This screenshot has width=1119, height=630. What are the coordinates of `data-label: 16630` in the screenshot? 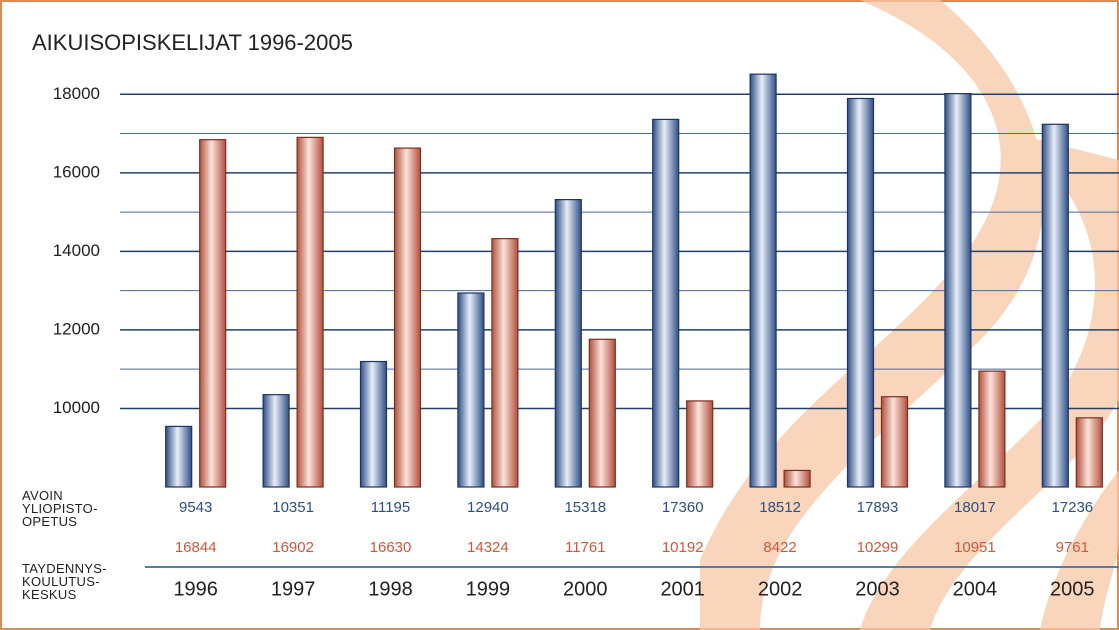 It's located at (391, 547).